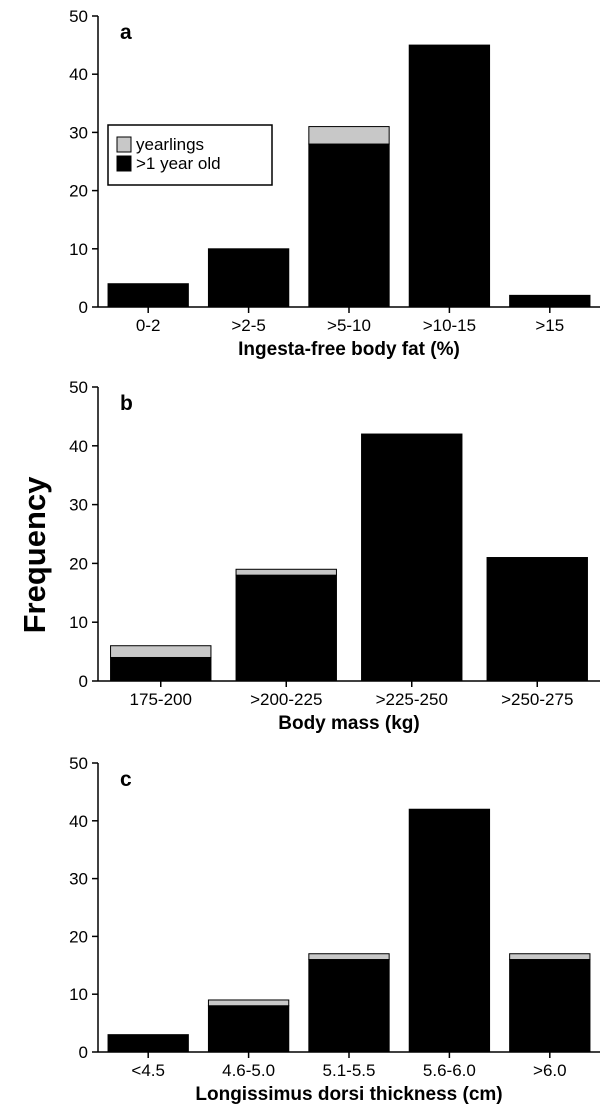  What do you see at coordinates (549, 325) in the screenshot?
I see `x-tick-label: >15` at bounding box center [549, 325].